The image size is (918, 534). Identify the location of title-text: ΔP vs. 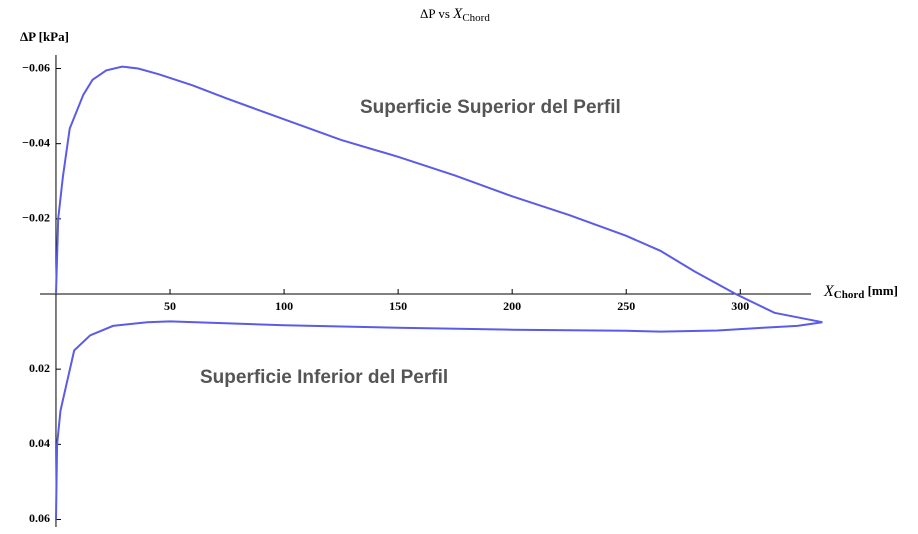
(436, 13).